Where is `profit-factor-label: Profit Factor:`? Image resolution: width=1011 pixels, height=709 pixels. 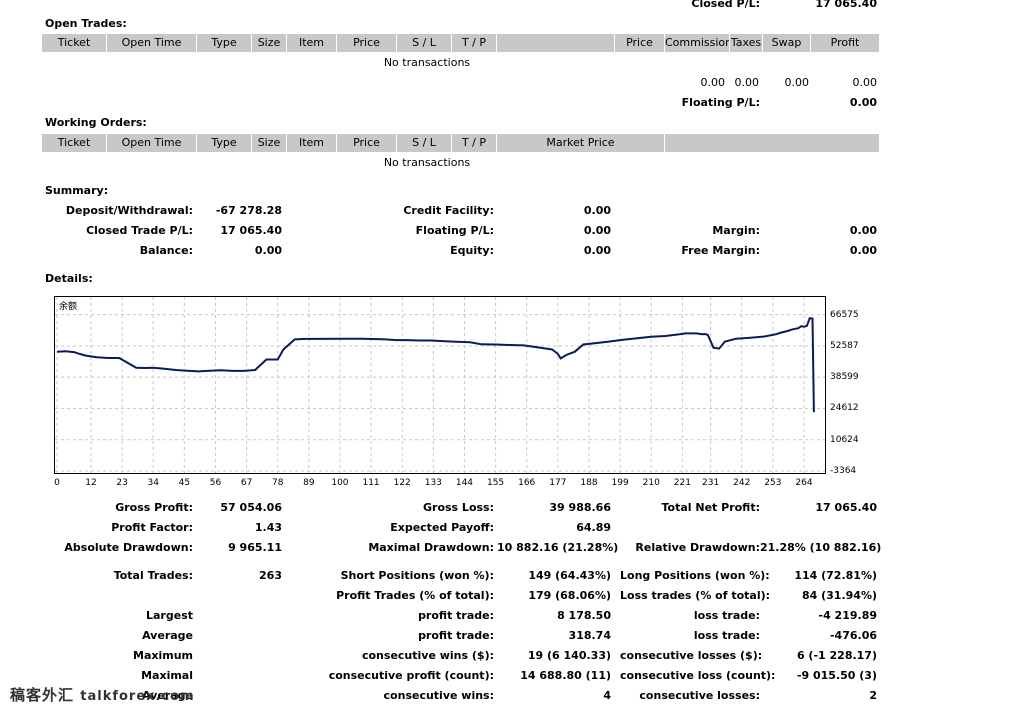 profit-factor-label: Profit Factor: is located at coordinates (152, 527).